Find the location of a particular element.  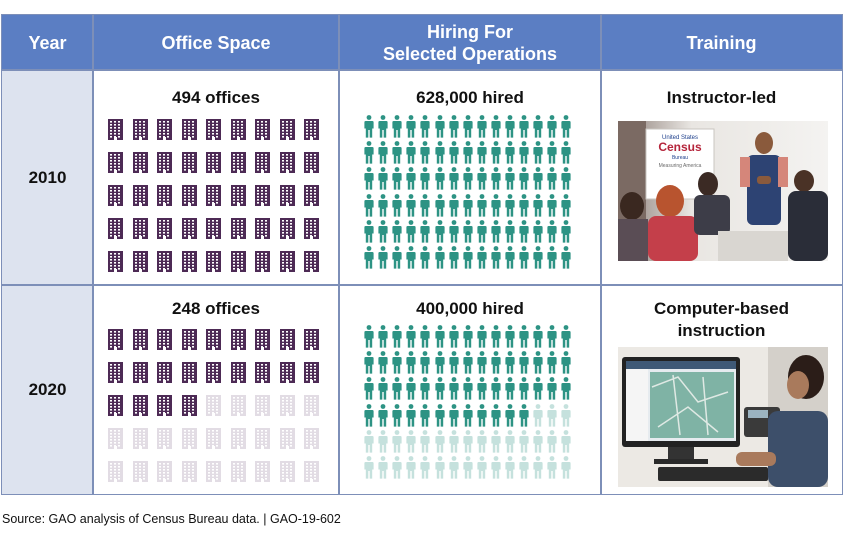

hired-label-2020: 400,000 hired is located at coordinates (470, 308).